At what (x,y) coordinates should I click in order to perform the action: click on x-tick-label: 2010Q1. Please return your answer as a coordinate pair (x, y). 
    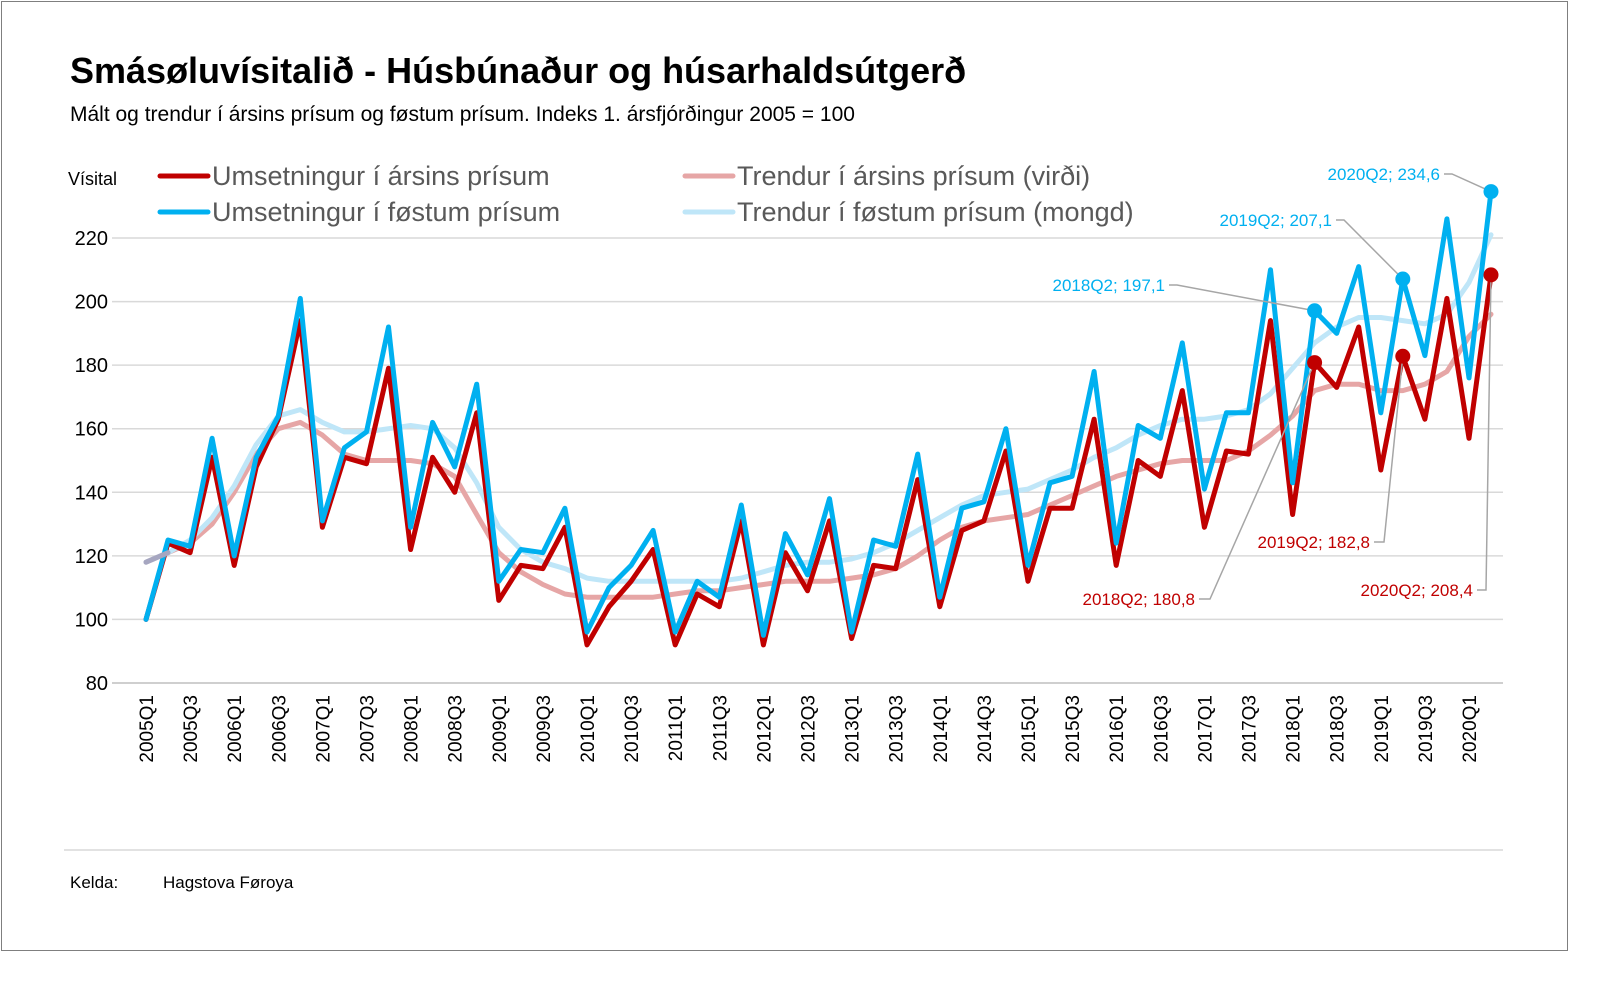
    Looking at the image, I should click on (588, 729).